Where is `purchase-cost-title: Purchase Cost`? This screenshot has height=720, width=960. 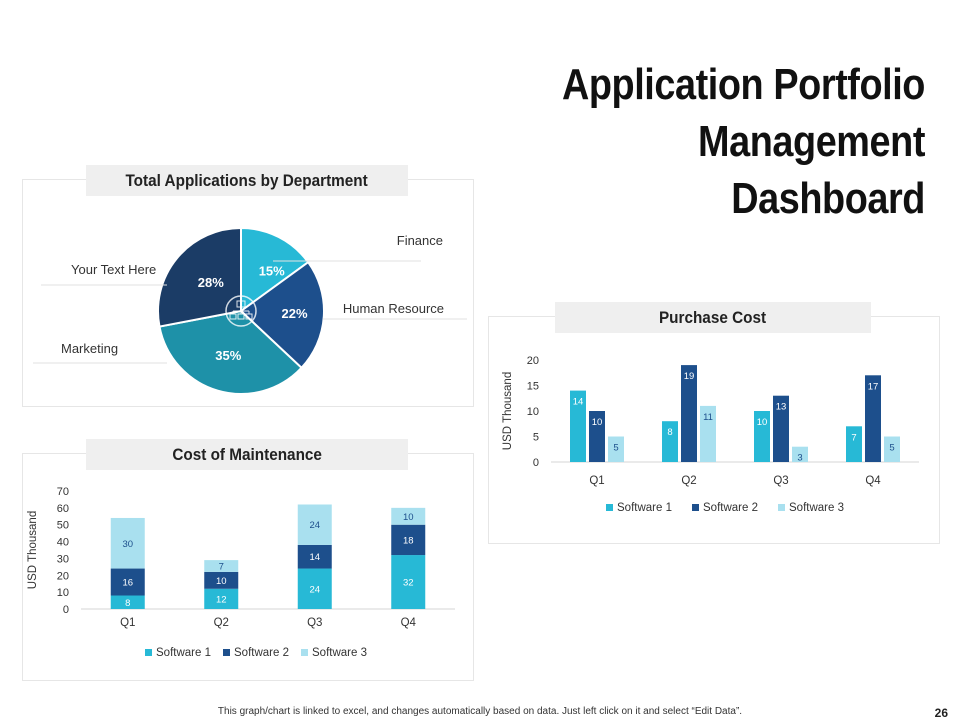 purchase-cost-title: Purchase Cost is located at coordinates (713, 317).